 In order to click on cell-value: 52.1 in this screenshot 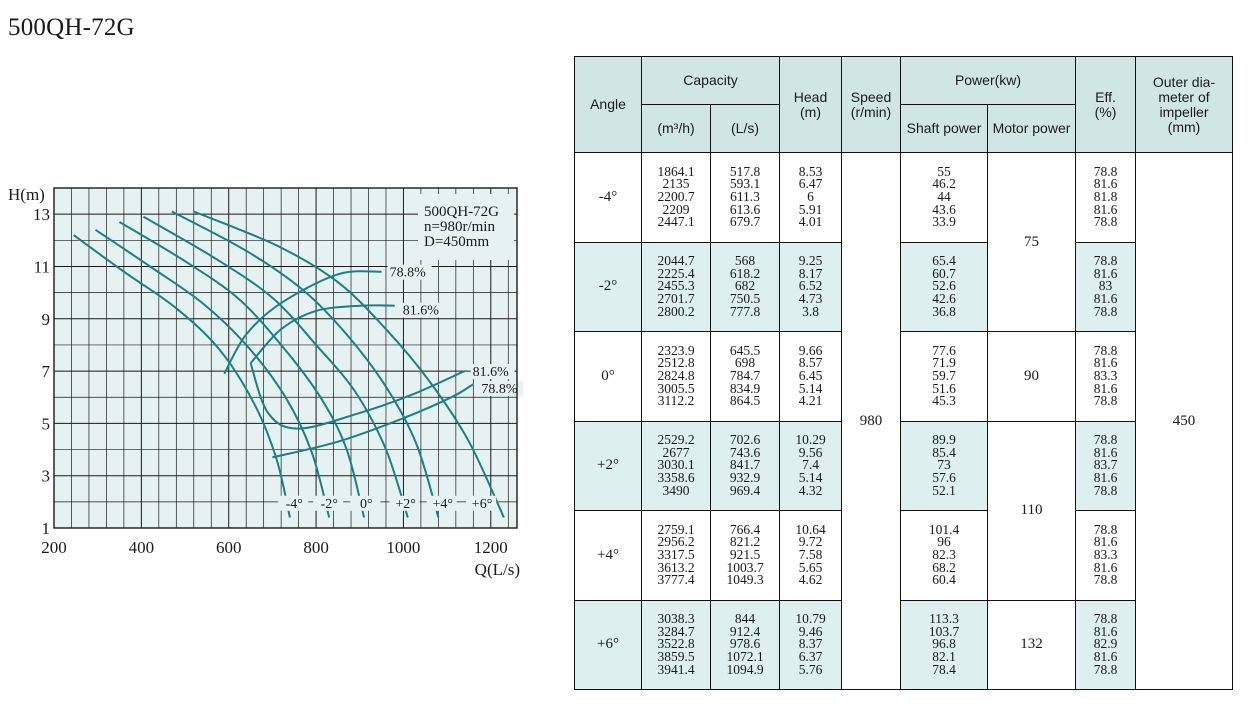, I will do `click(944, 490)`.